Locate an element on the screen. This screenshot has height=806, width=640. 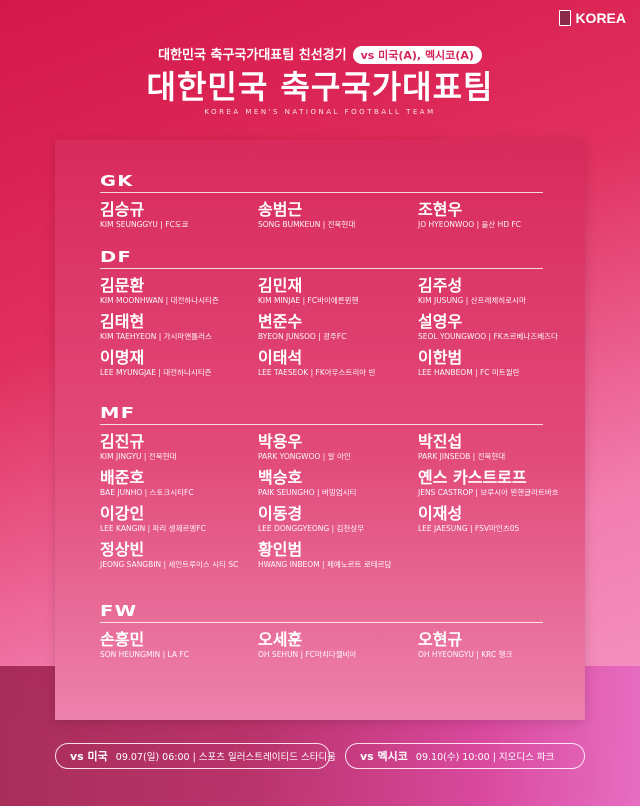
section-label: GK is located at coordinates (117, 181).